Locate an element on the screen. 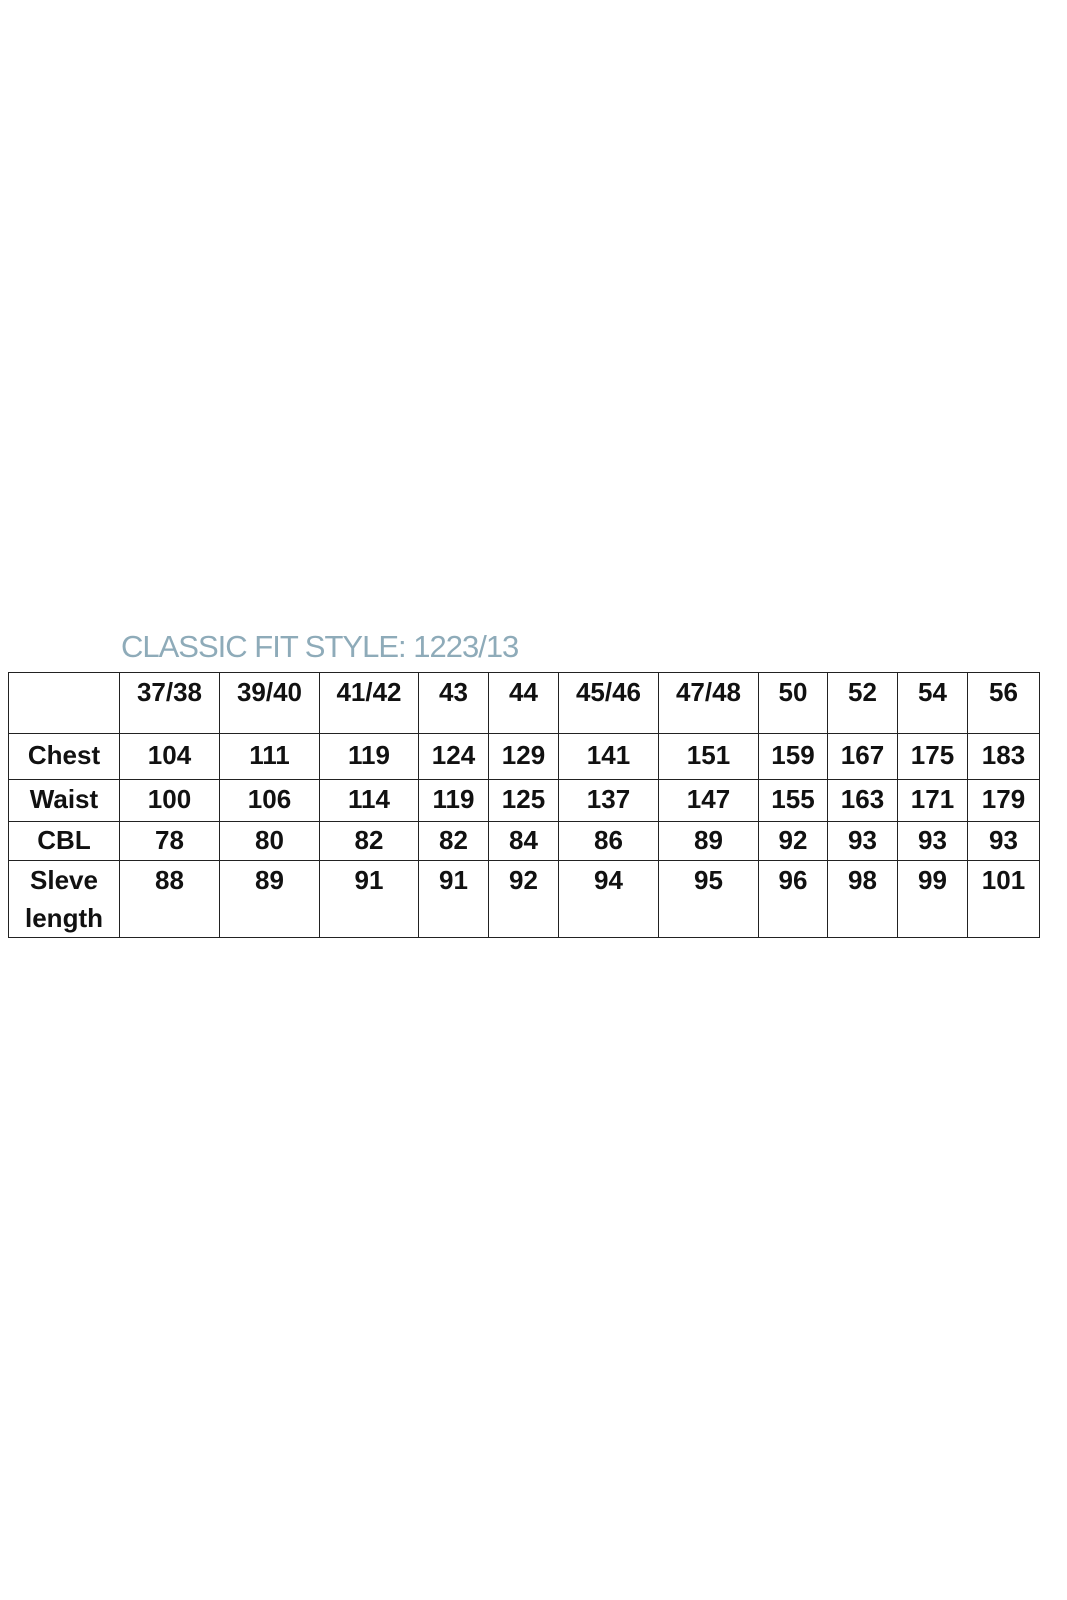 This screenshot has height=1600, width=1067. size-header-cell: 44 is located at coordinates (523, 703).